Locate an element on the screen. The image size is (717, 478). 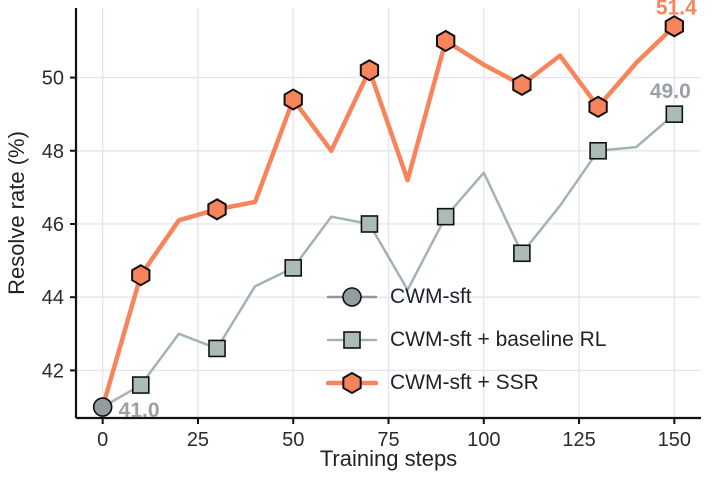
legend-glyph-hexagon is located at coordinates (352, 383).